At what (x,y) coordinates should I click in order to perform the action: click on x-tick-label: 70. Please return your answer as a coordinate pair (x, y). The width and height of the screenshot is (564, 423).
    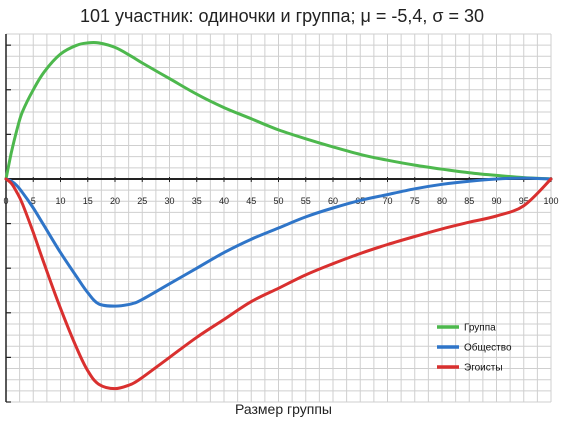
    Looking at the image, I should click on (387, 201).